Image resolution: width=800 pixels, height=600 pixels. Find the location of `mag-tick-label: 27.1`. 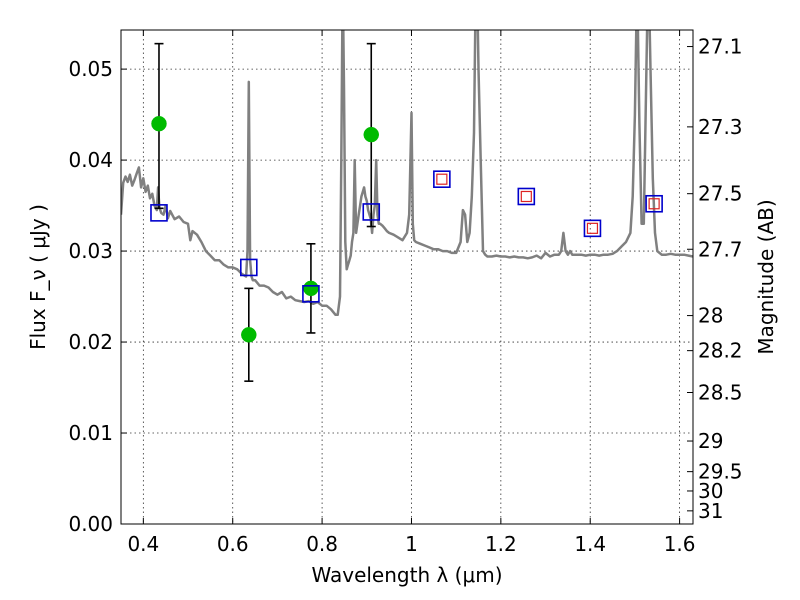

mag-tick-label: 27.1 is located at coordinates (720, 47).